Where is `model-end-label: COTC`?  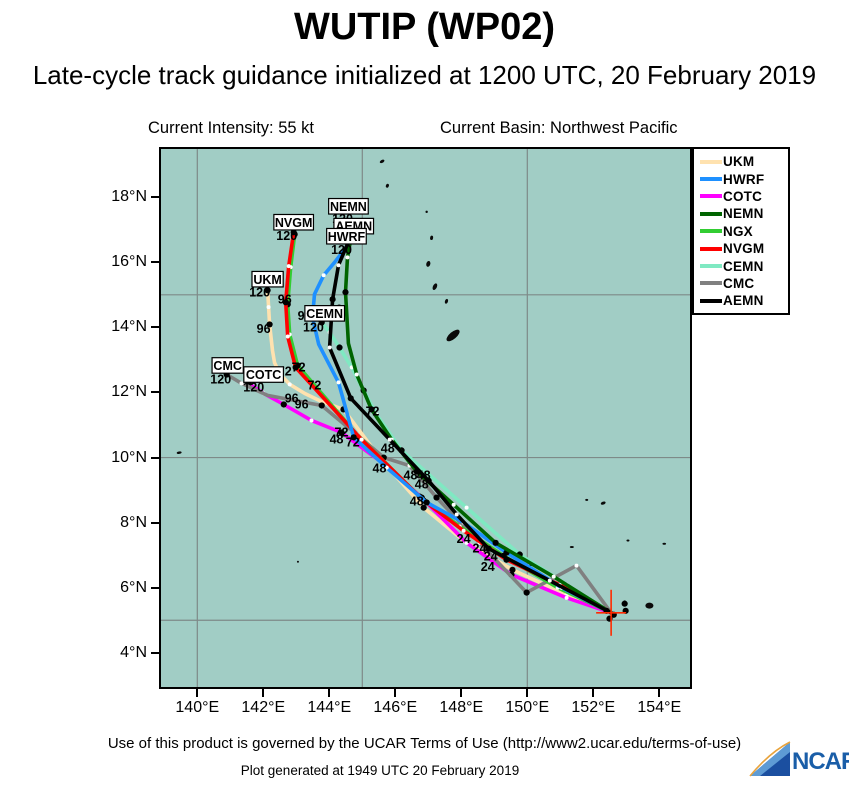
model-end-label: COTC is located at coordinates (263, 375).